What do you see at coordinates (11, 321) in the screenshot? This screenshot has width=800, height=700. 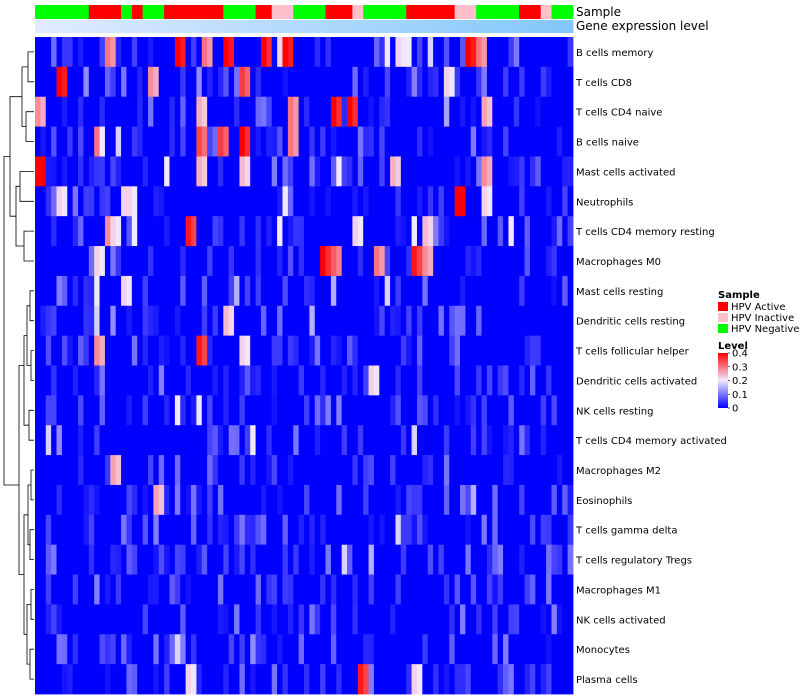 I see `dendrogram-branch` at bounding box center [11, 321].